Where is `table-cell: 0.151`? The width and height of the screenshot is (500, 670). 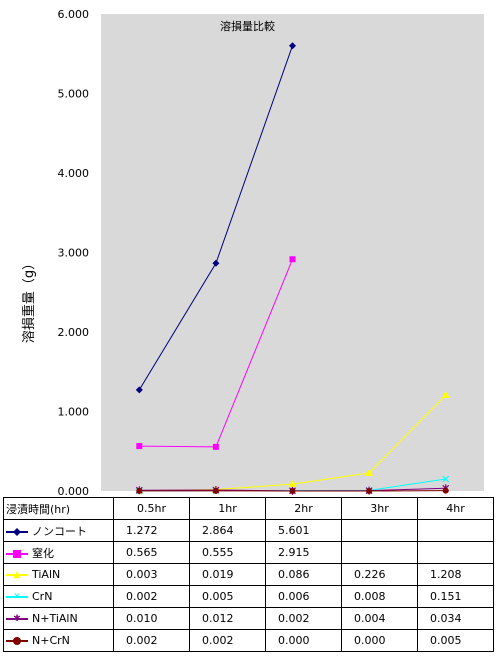
table-cell: 0.151 is located at coordinates (455, 596).